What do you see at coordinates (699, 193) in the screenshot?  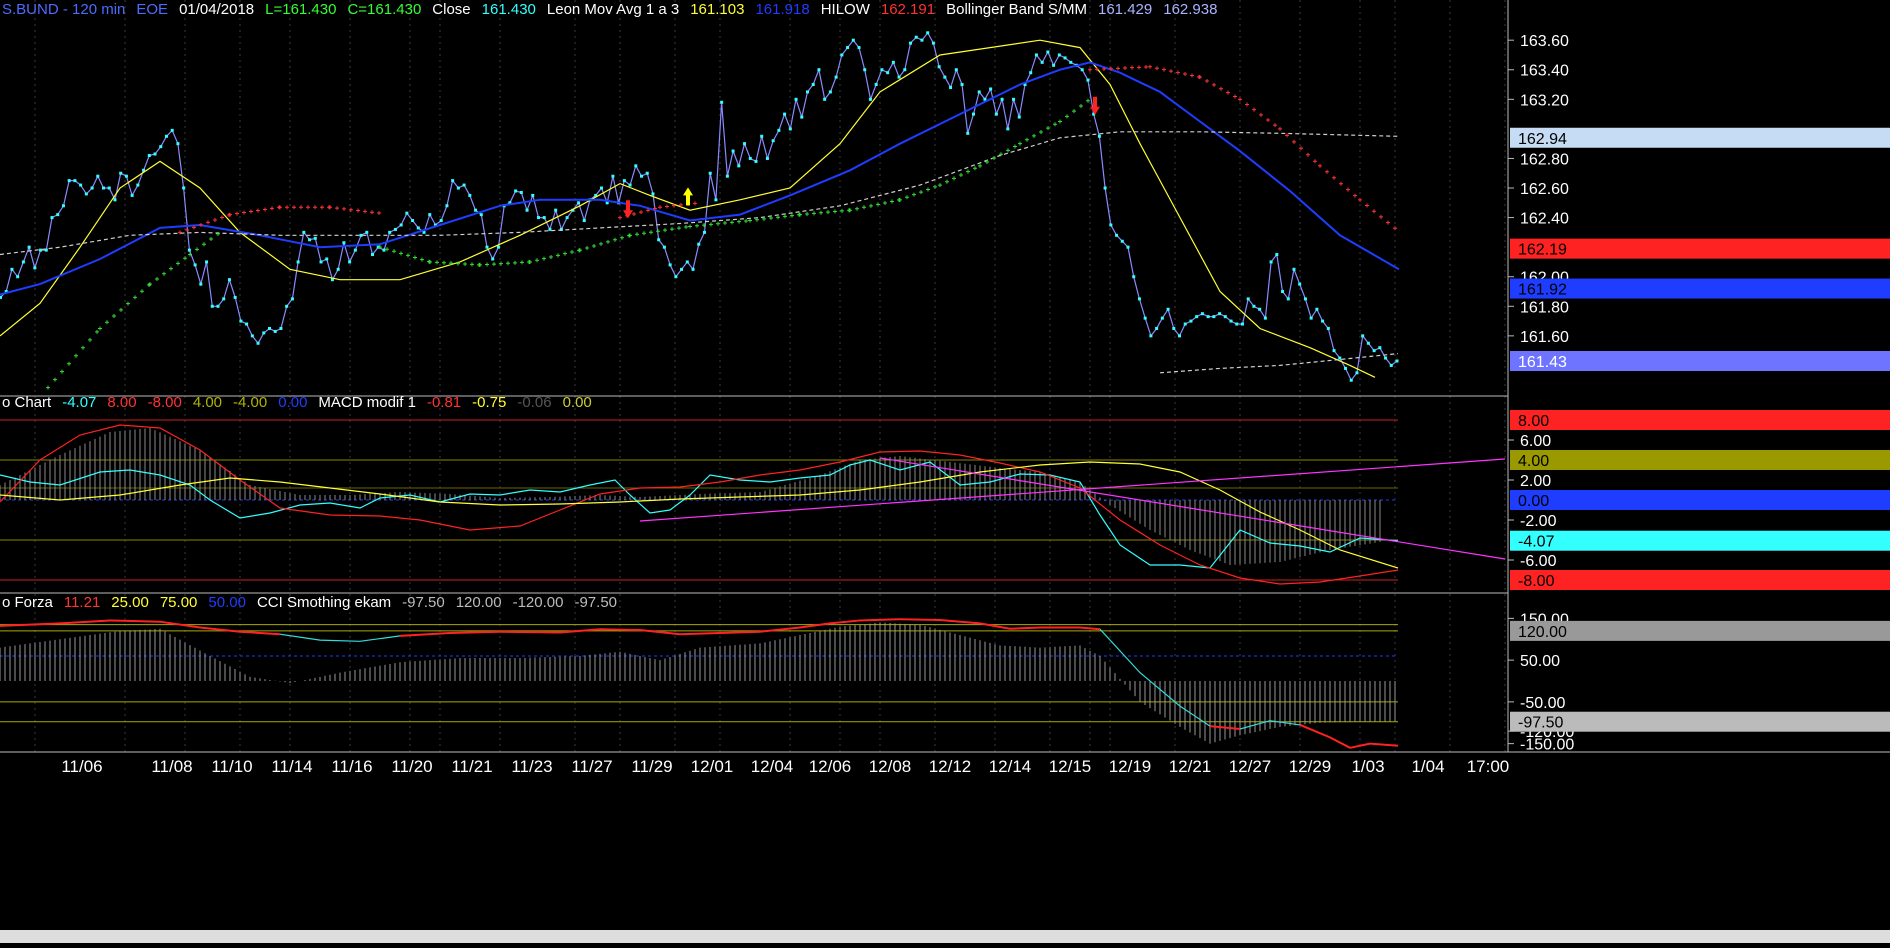 I see `boll_mid-line` at bounding box center [699, 193].